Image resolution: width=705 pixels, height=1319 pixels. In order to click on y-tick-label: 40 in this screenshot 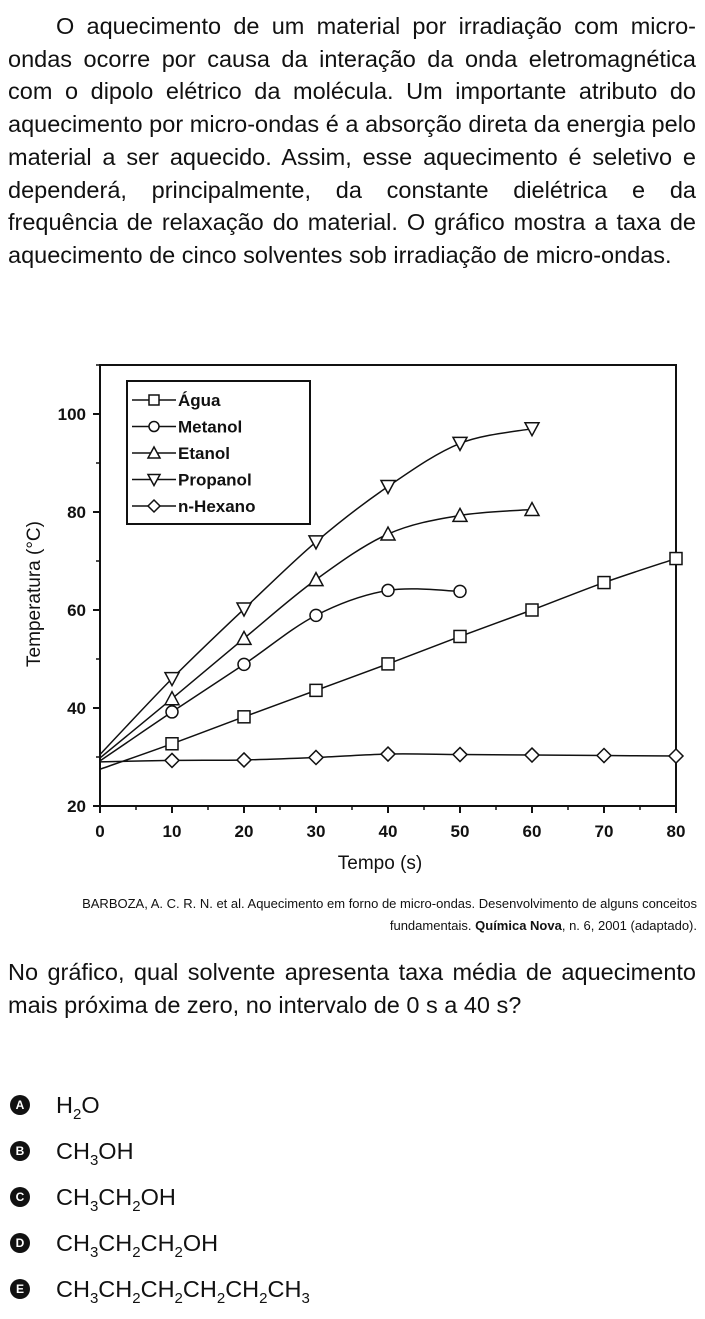, I will do `click(76, 708)`.